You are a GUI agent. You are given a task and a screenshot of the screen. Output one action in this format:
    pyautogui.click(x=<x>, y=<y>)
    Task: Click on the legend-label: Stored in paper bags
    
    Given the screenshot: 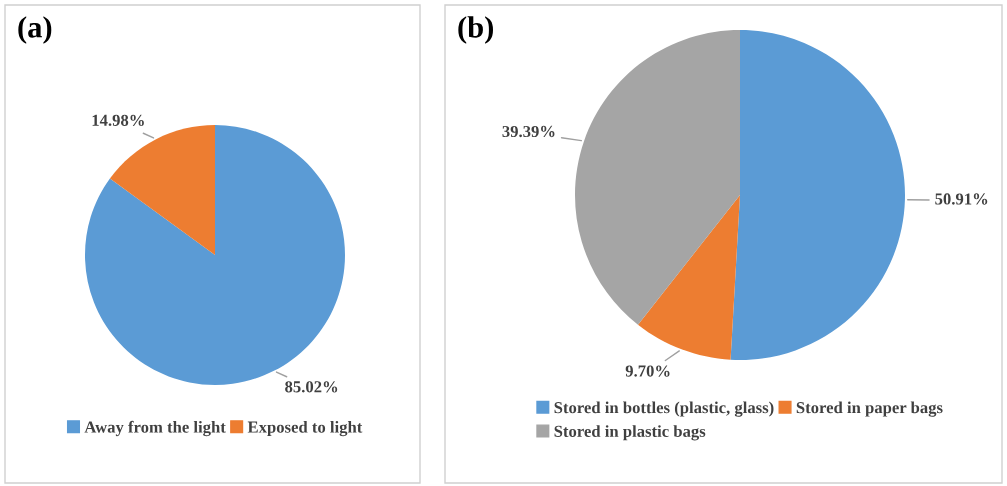 What is the action you would take?
    pyautogui.click(x=869, y=409)
    